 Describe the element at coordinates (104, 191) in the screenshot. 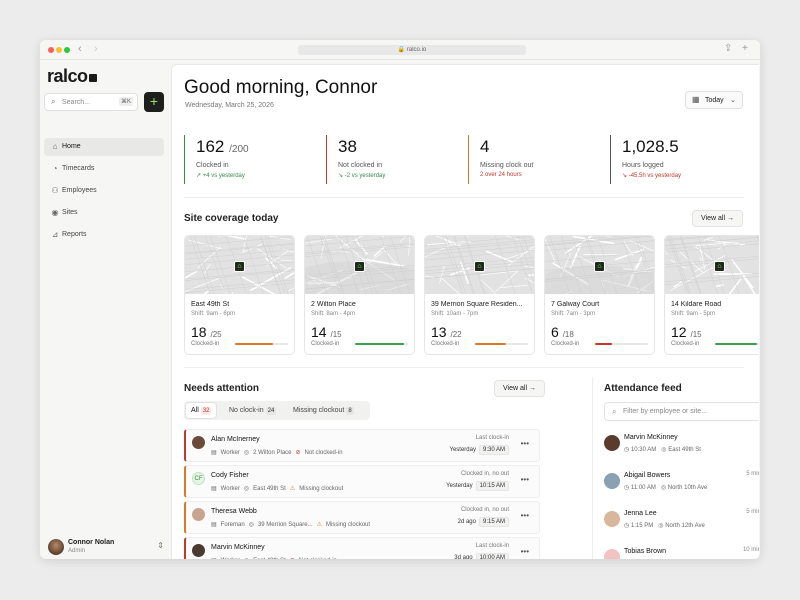

I see `sidebar-item-employees: ⚇ Employees` at that location.